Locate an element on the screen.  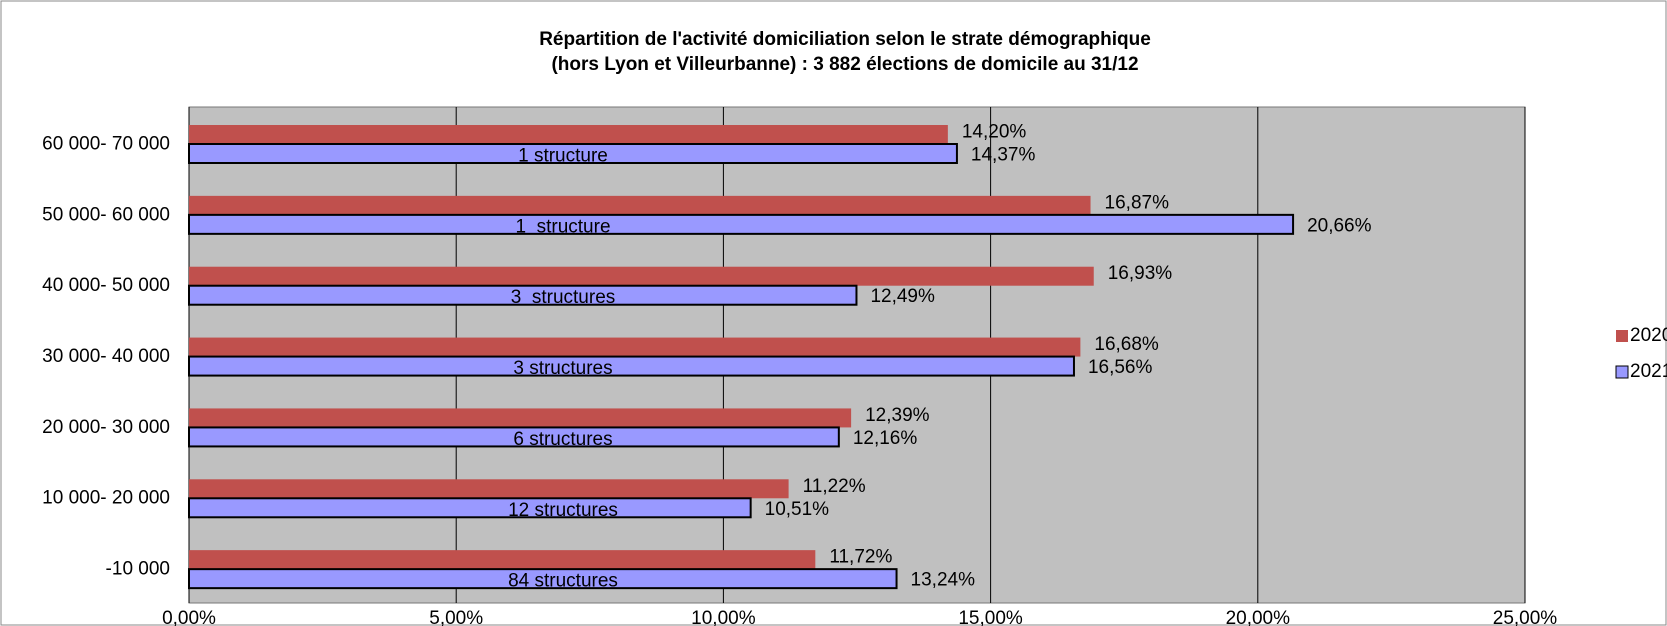
x-tick-label: 0,00% is located at coordinates (189, 617).